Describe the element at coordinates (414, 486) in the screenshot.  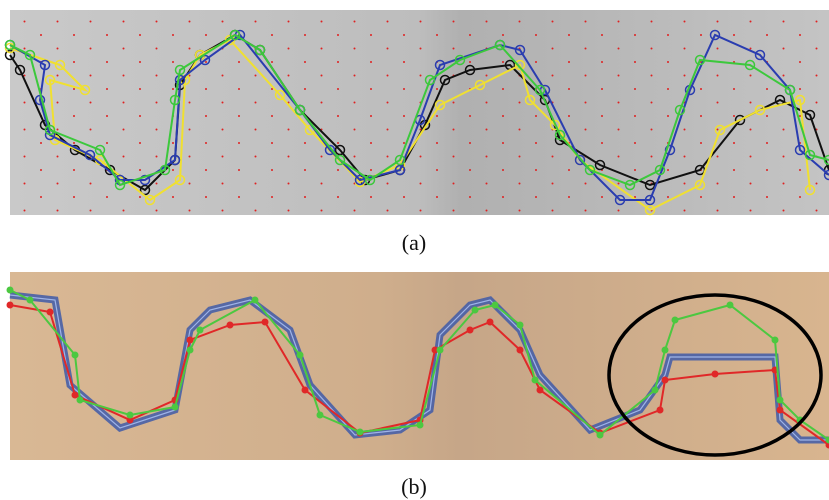
I see `caption-b: (b)` at that location.